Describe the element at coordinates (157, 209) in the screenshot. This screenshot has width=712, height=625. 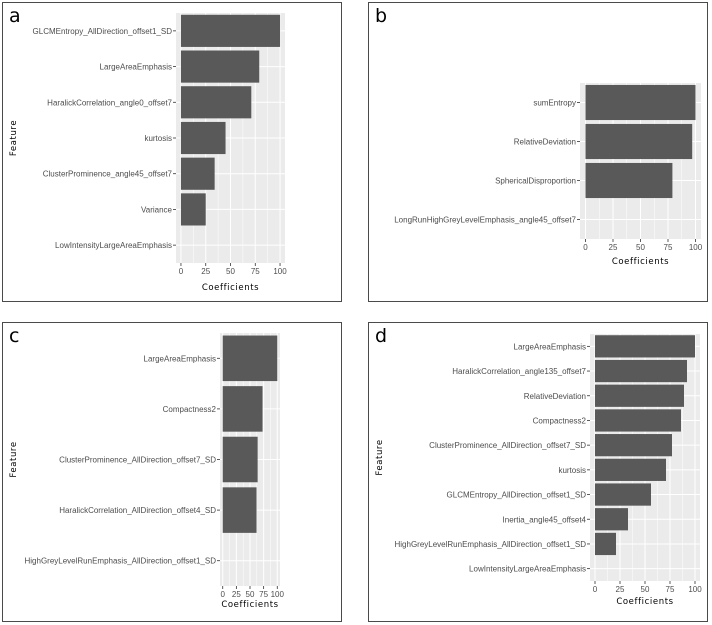
I see `y-tick-label: Variance` at that location.